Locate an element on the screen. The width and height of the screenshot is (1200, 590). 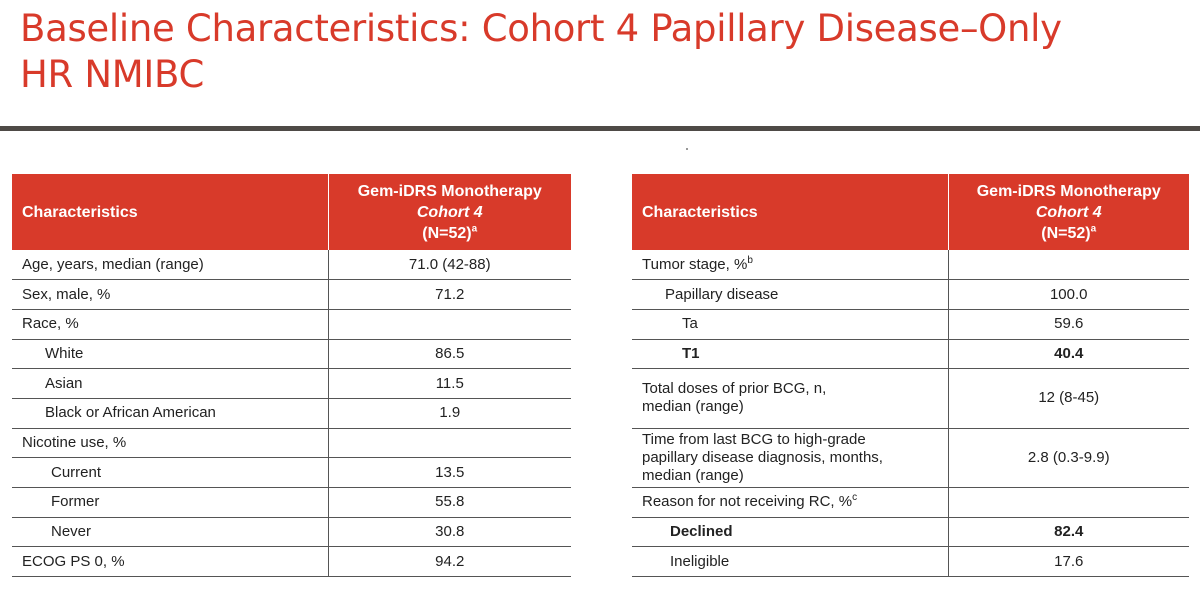
table-row: Papillary disease 100.0 is located at coordinates (910, 295).